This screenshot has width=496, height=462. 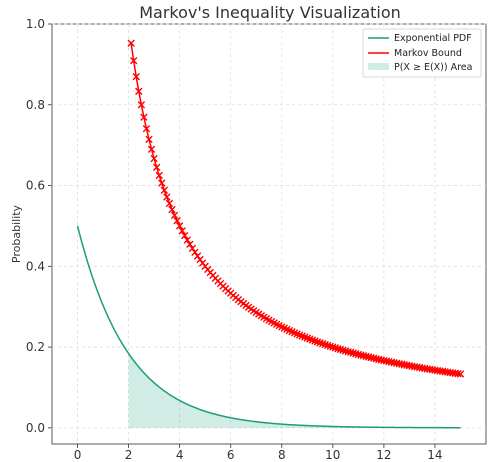 I want to click on x-tick-label: 4, so click(x=180, y=455).